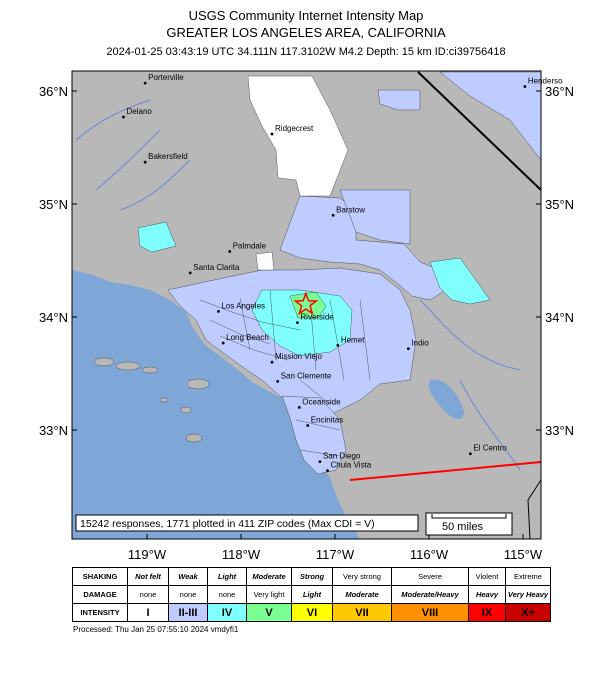  I want to click on city-label: Encinitas, so click(327, 419).